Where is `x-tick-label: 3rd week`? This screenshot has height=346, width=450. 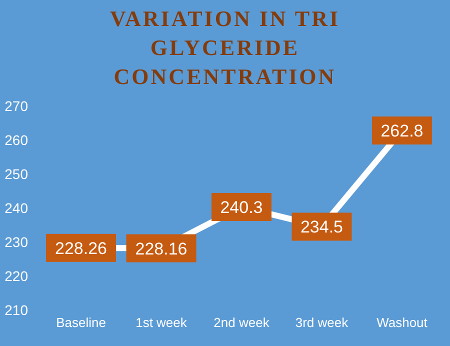 x-tick-label: 3rd week is located at coordinates (322, 322).